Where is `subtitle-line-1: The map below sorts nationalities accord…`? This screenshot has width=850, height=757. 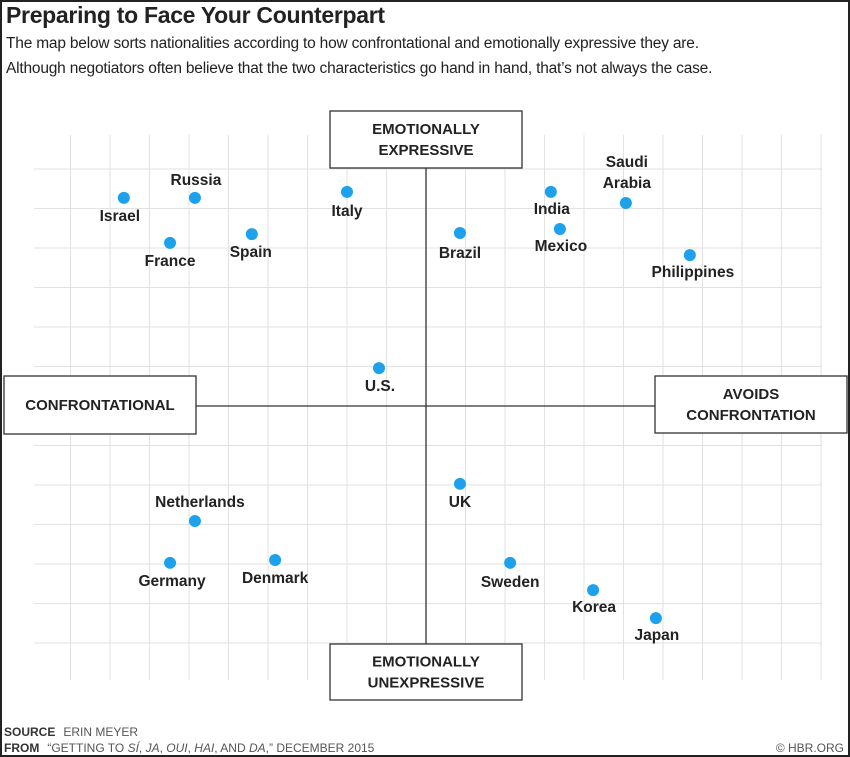
subtitle-line-1: The map below sorts nationalities accord… is located at coordinates (352, 43).